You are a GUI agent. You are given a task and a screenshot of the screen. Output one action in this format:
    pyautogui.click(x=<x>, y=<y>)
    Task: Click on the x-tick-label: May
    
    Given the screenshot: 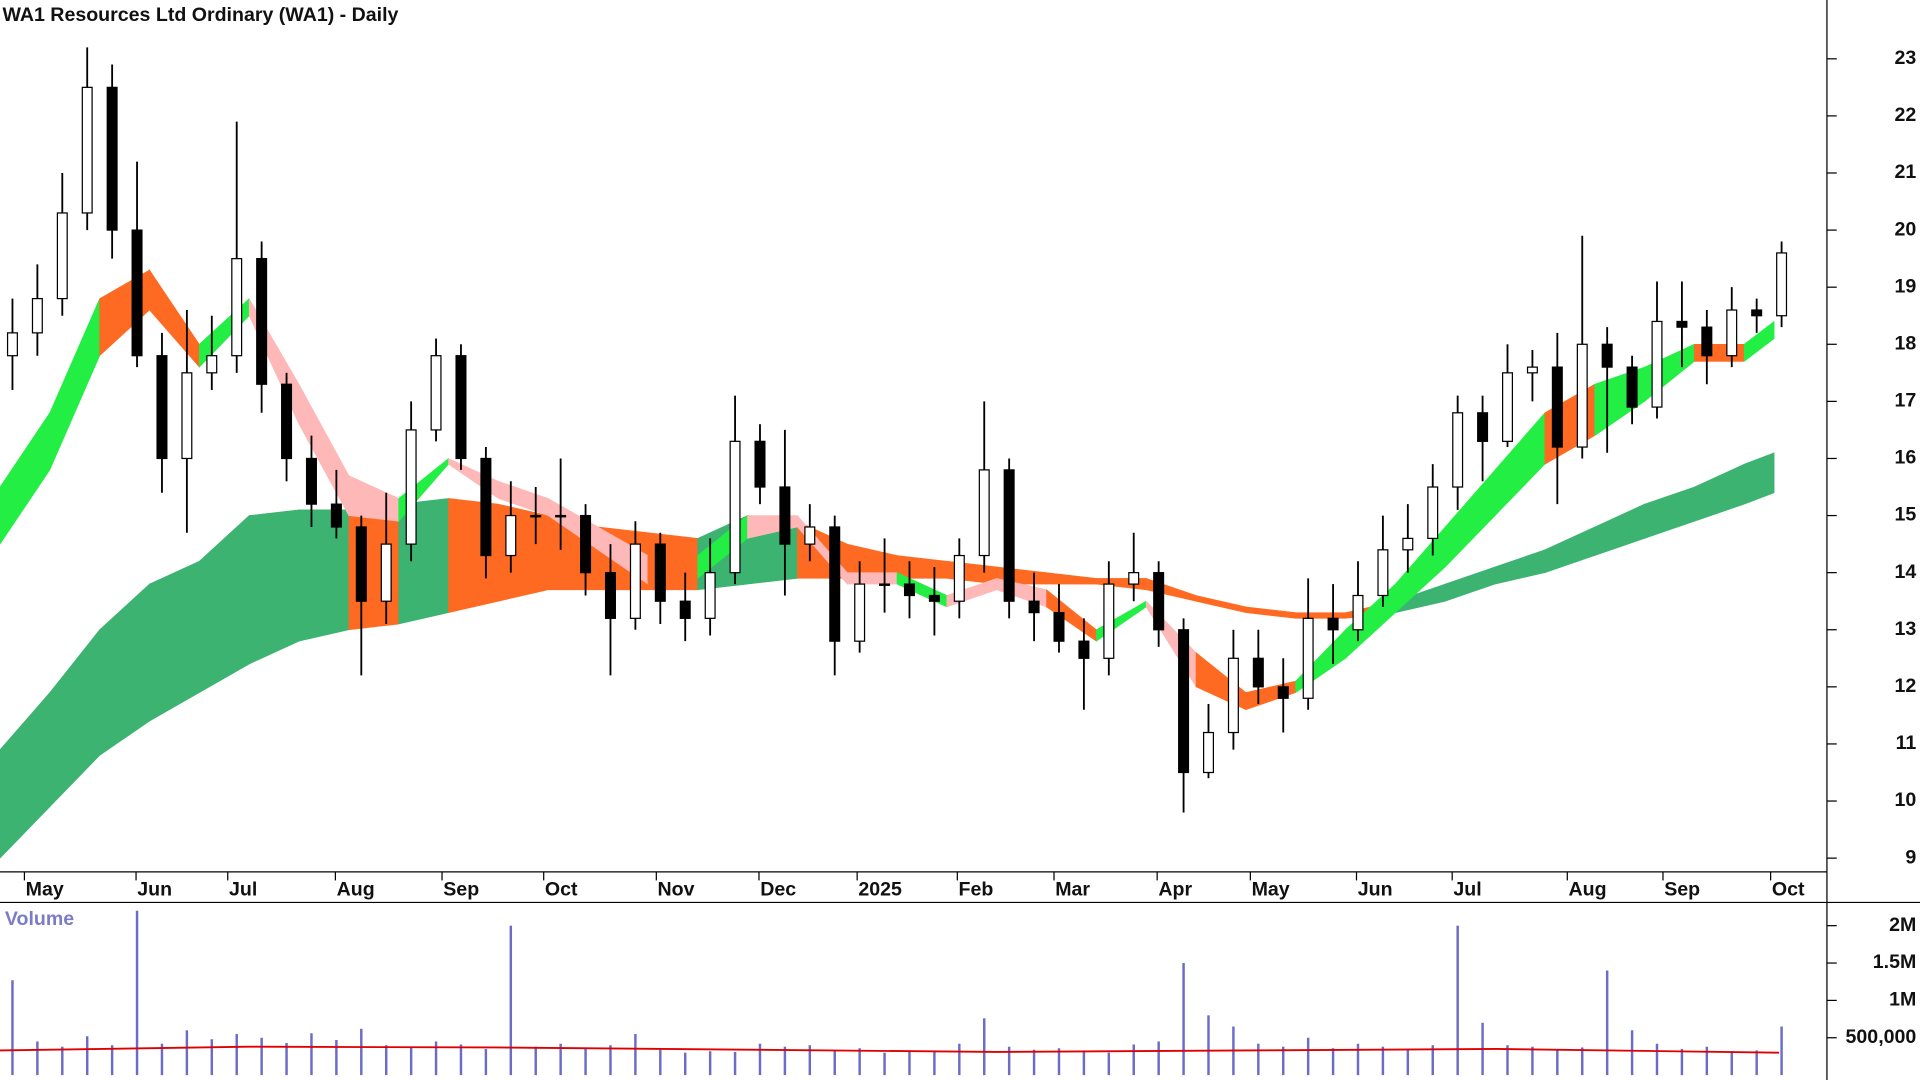 What is the action you would take?
    pyautogui.click(x=45, y=889)
    